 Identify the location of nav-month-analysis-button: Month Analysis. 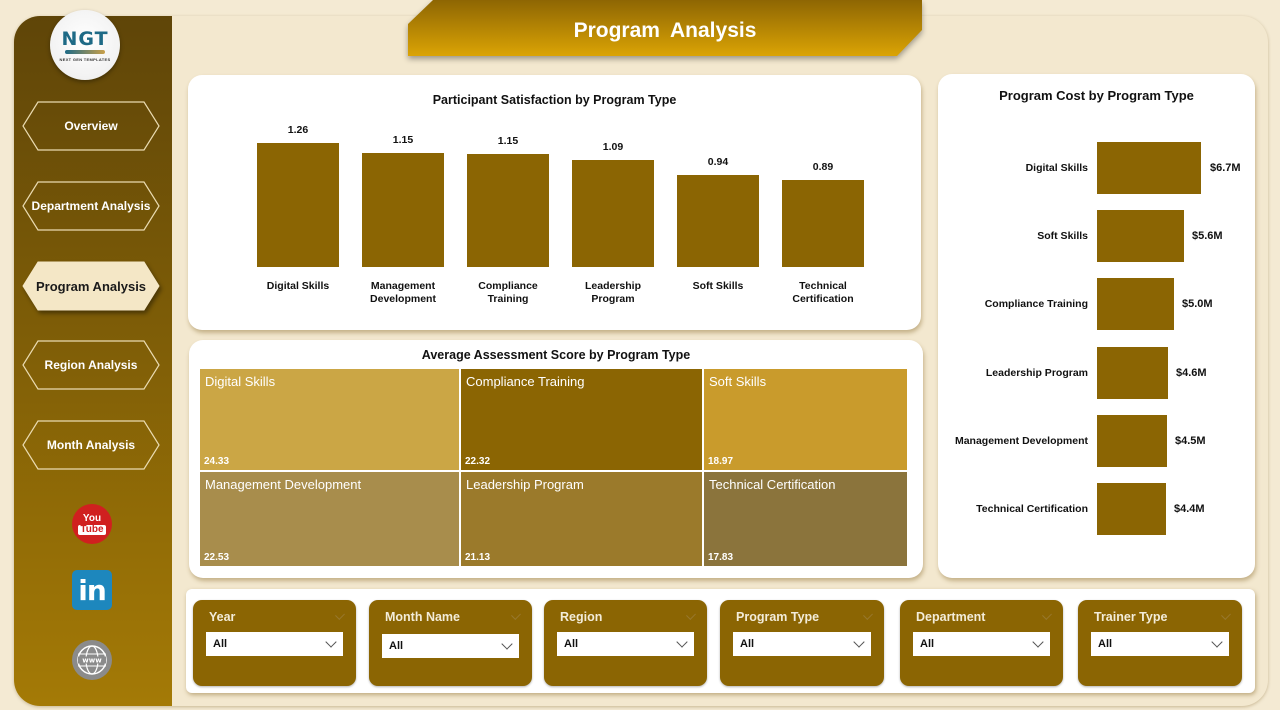
(91, 445).